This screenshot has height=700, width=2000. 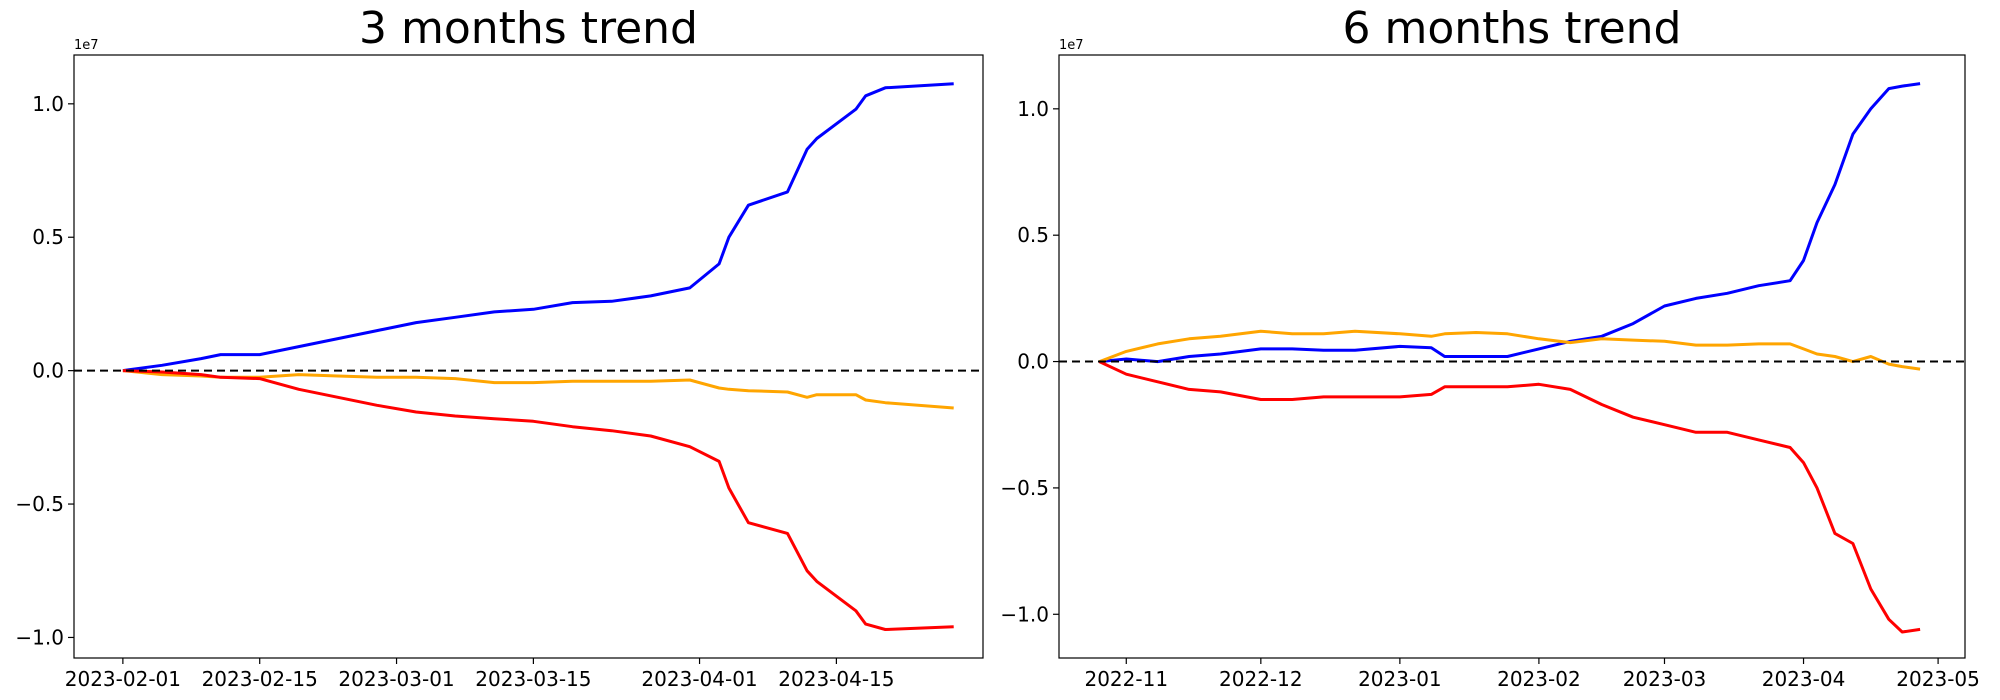 I want to click on x-tick-label: 2023-04-15, so click(x=836, y=679).